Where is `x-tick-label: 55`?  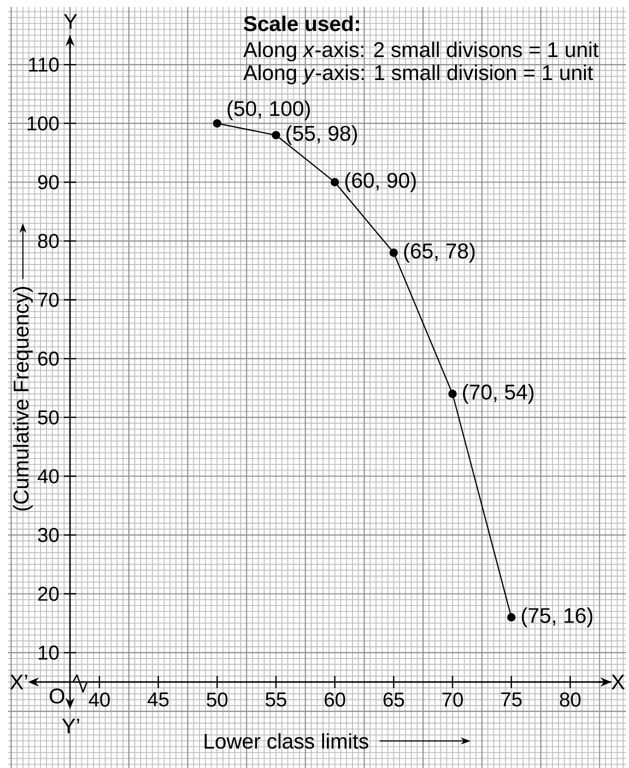
x-tick-label: 55 is located at coordinates (276, 699).